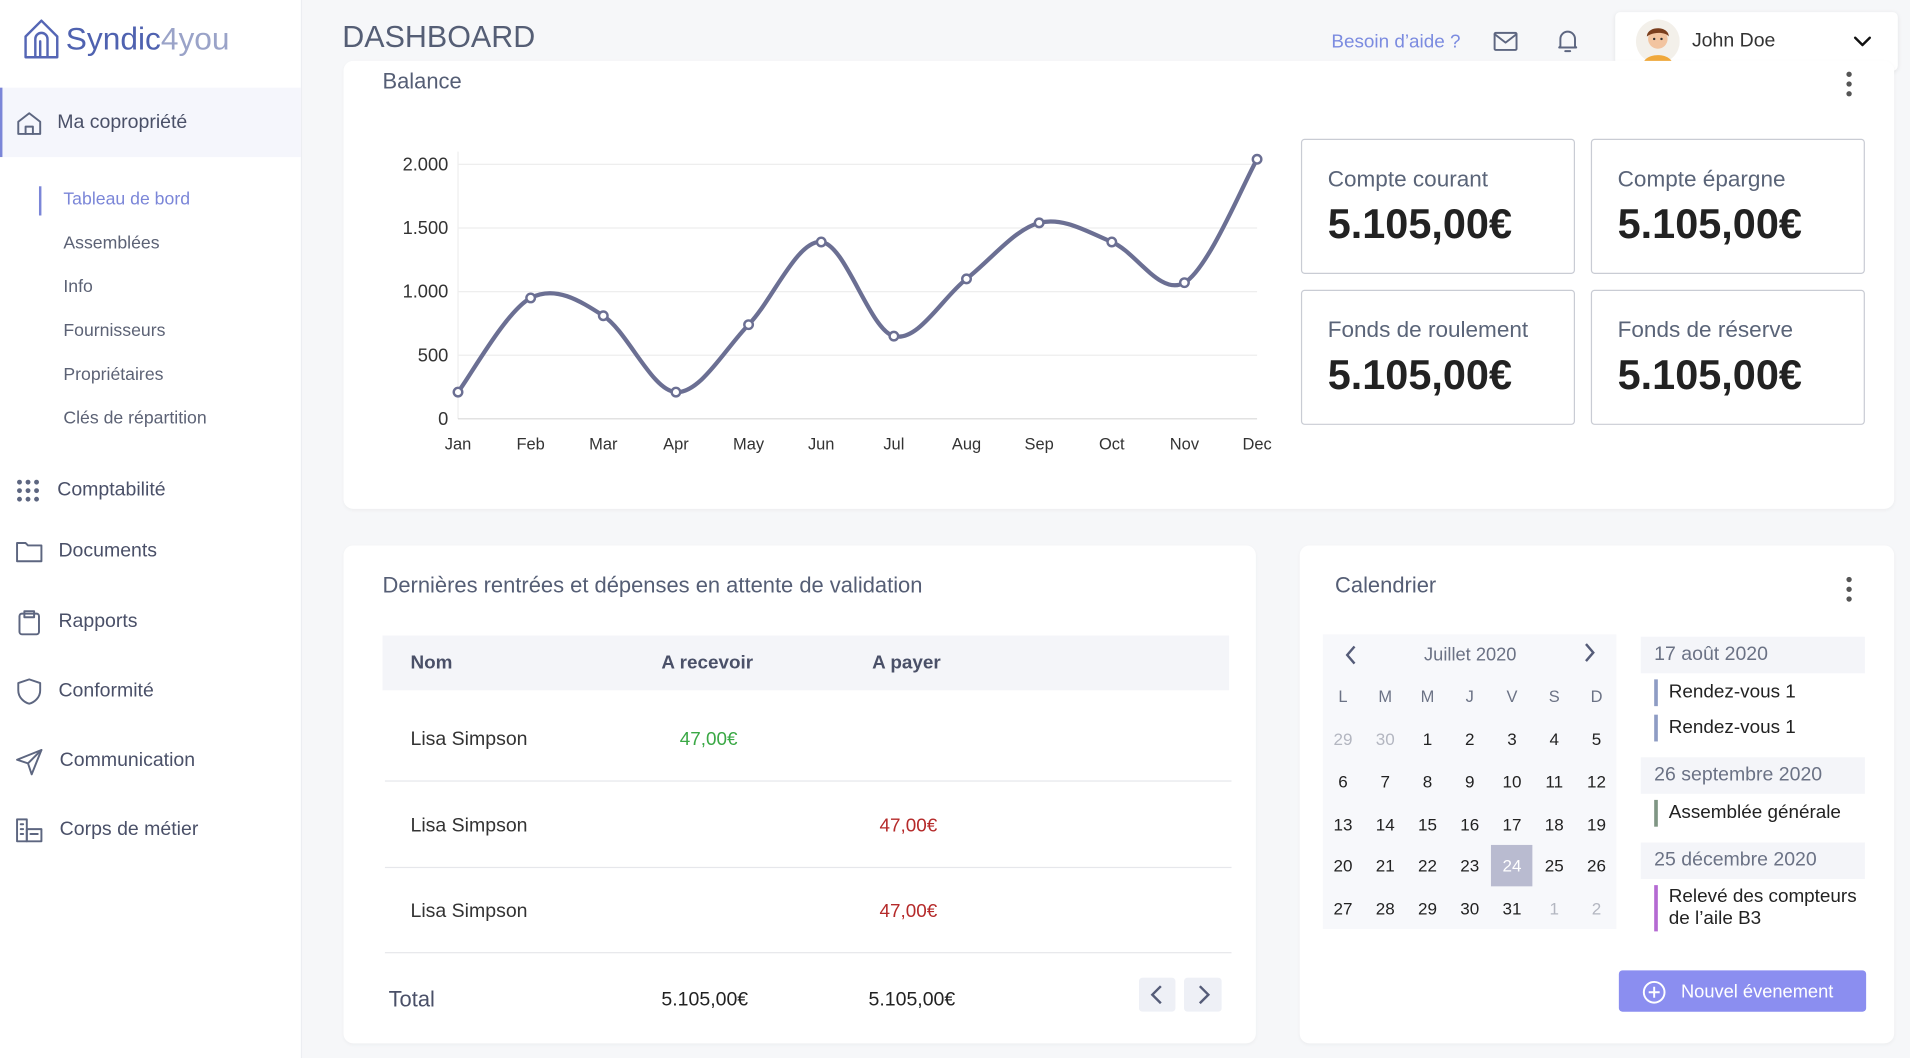  I want to click on event-date: 25 décembre 2020, so click(1735, 860).